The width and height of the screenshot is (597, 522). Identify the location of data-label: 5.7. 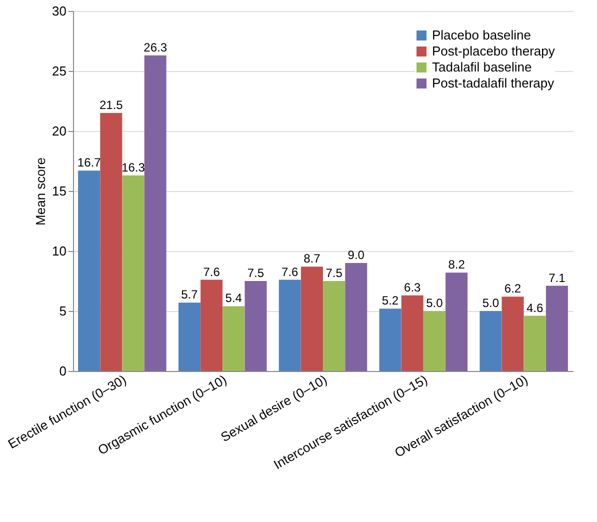
(189, 295).